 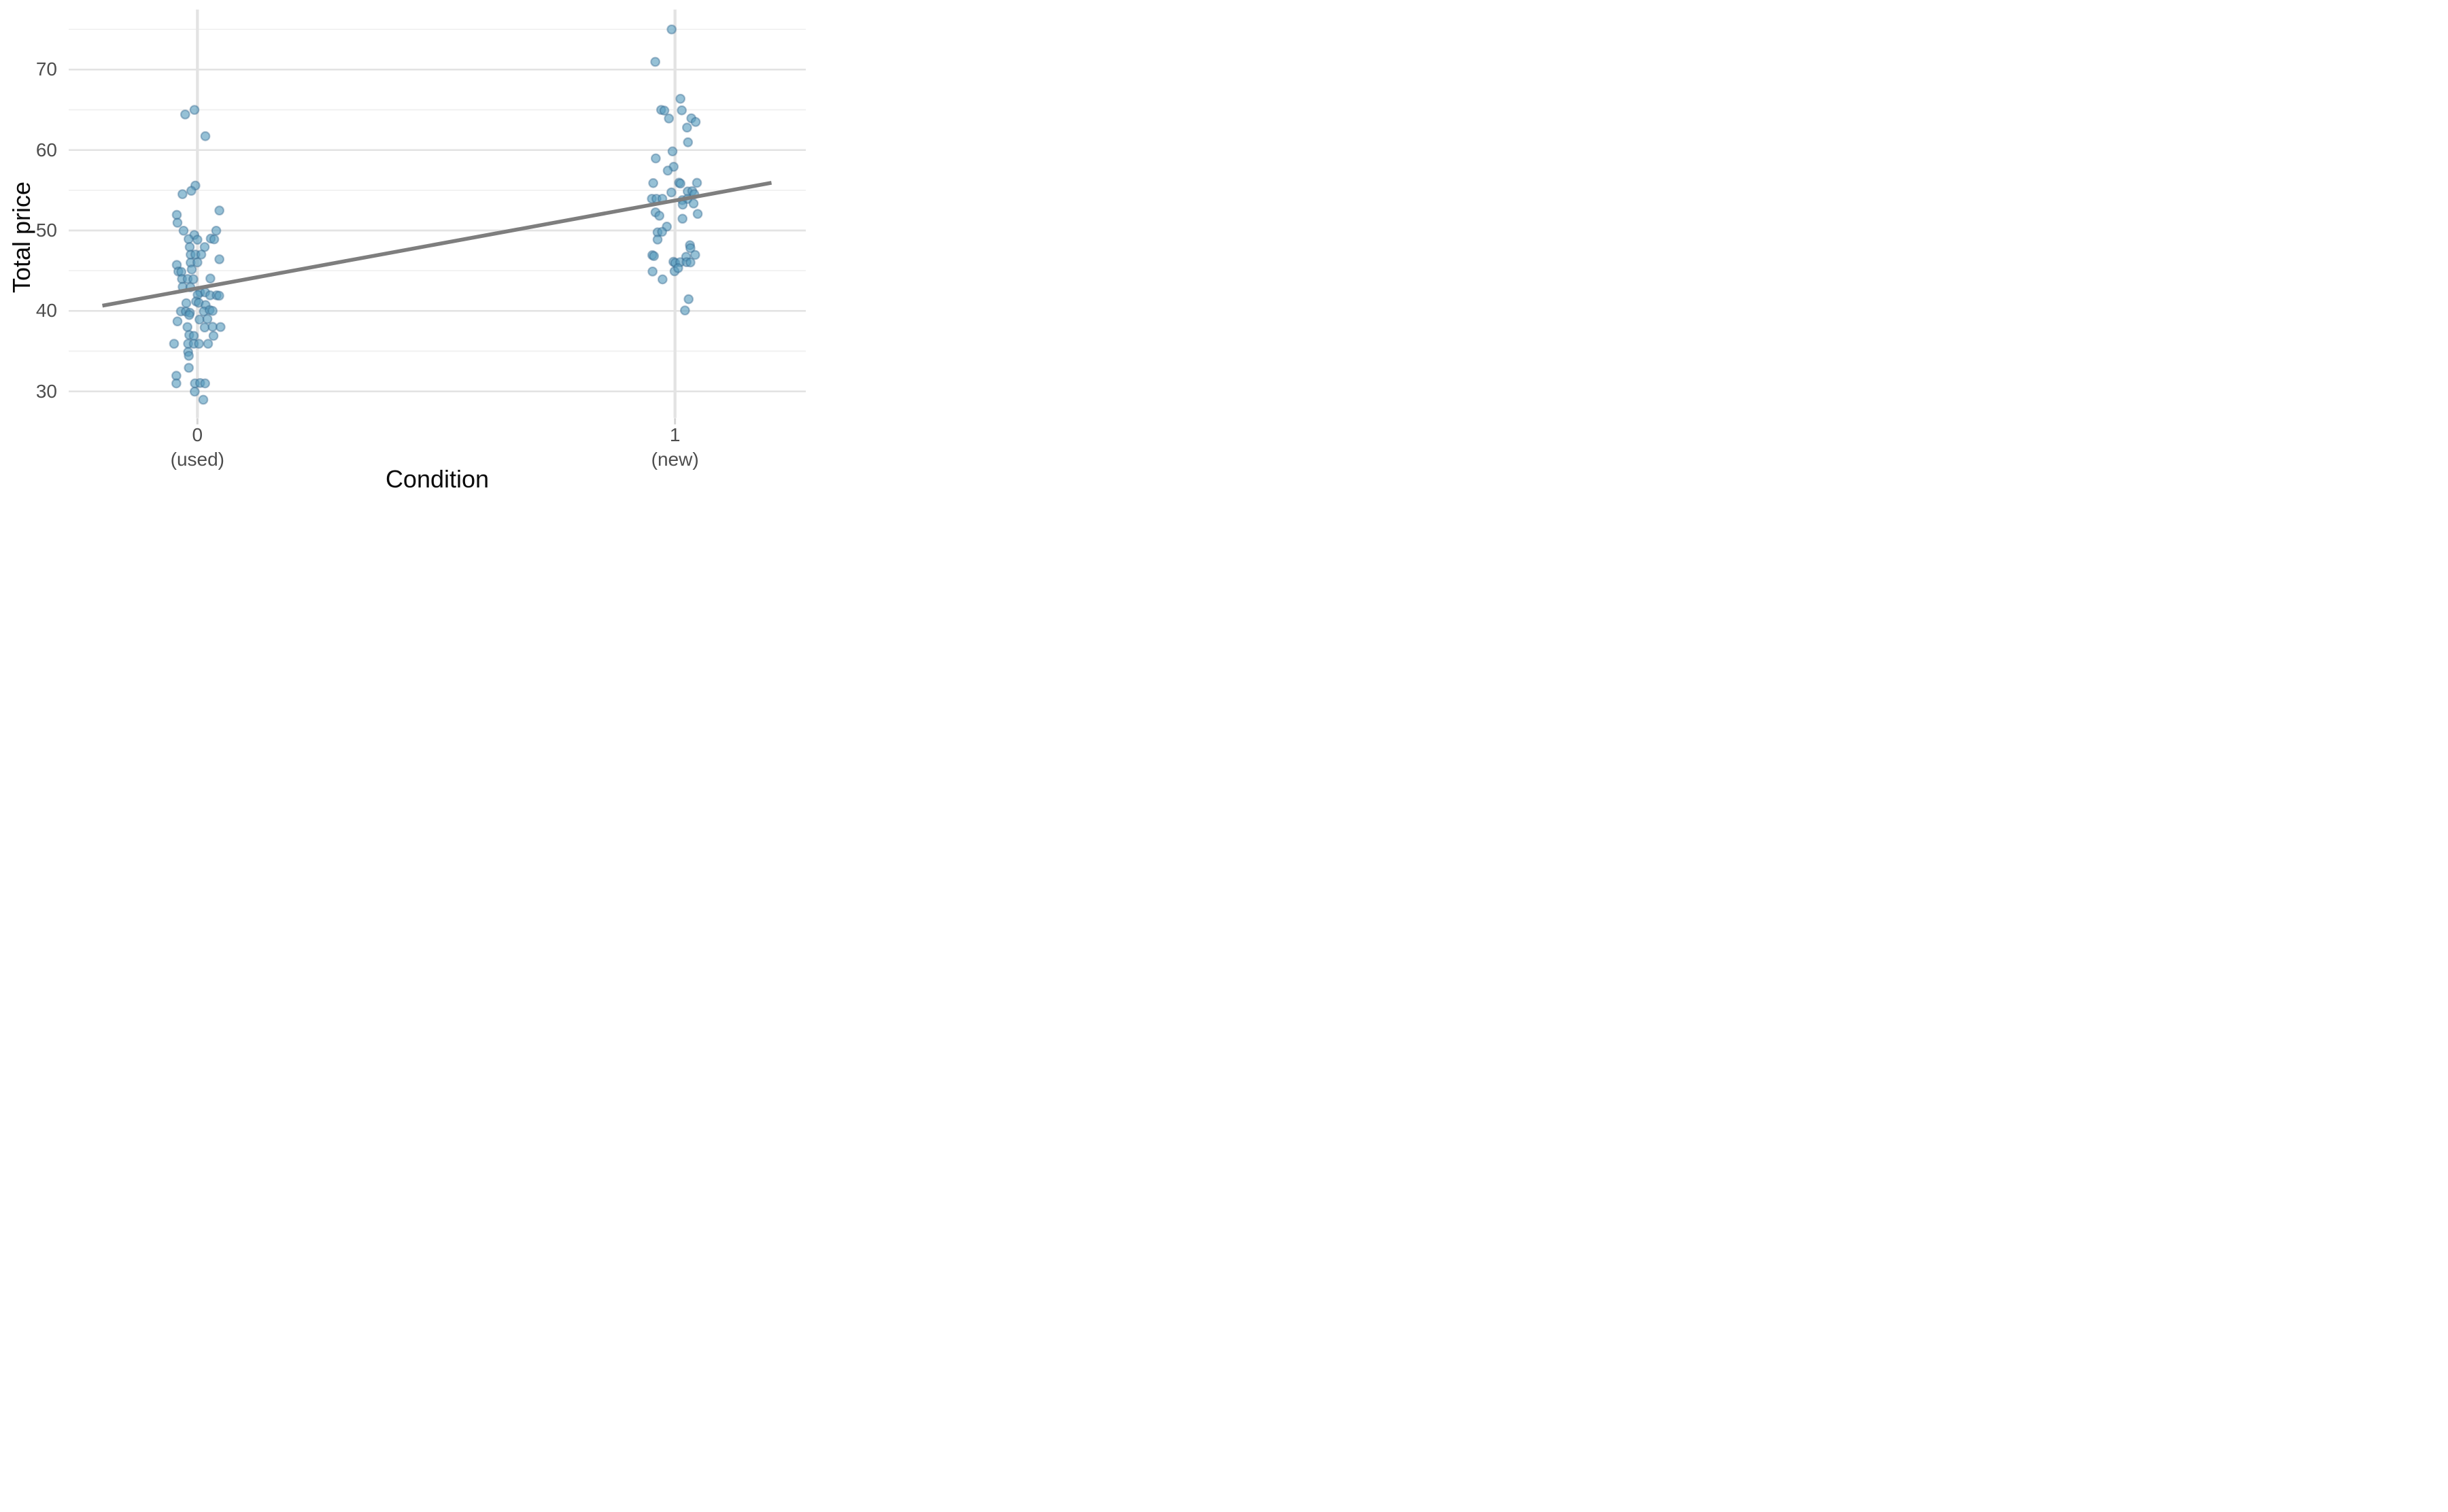 I want to click on plot-panel, so click(x=437, y=217).